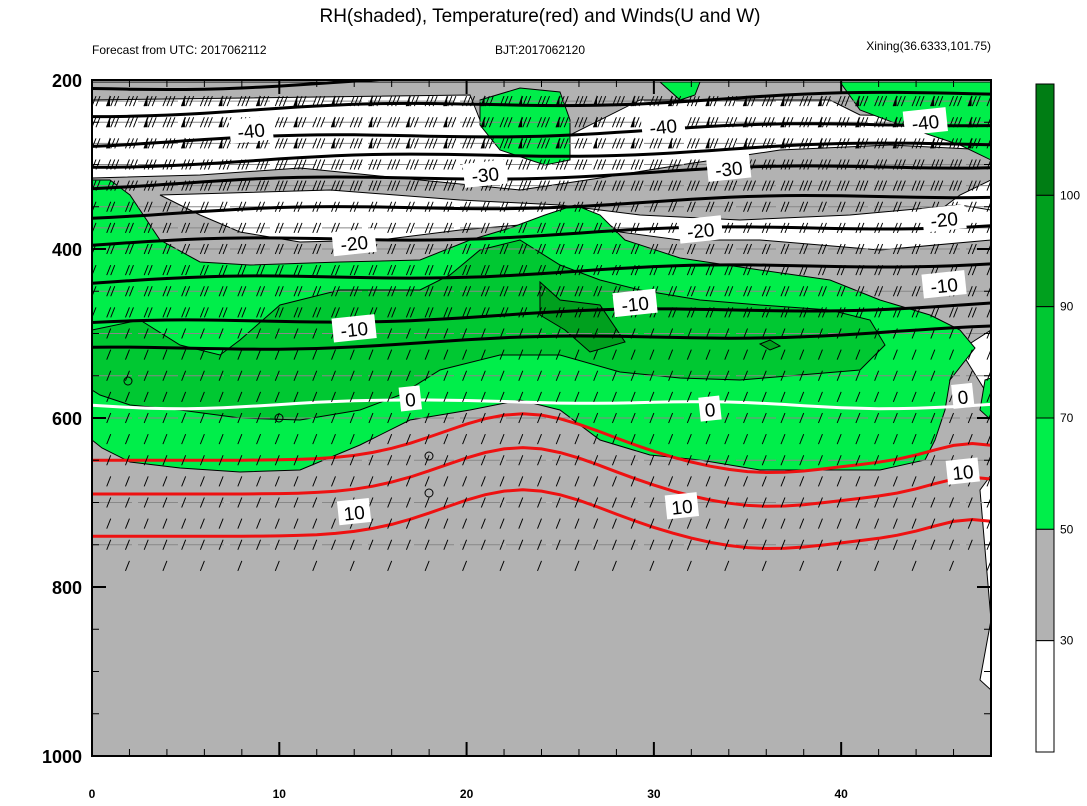 The width and height of the screenshot is (1087, 806). Describe the element at coordinates (67, 250) in the screenshot. I see `y-tick-label: 400` at that location.